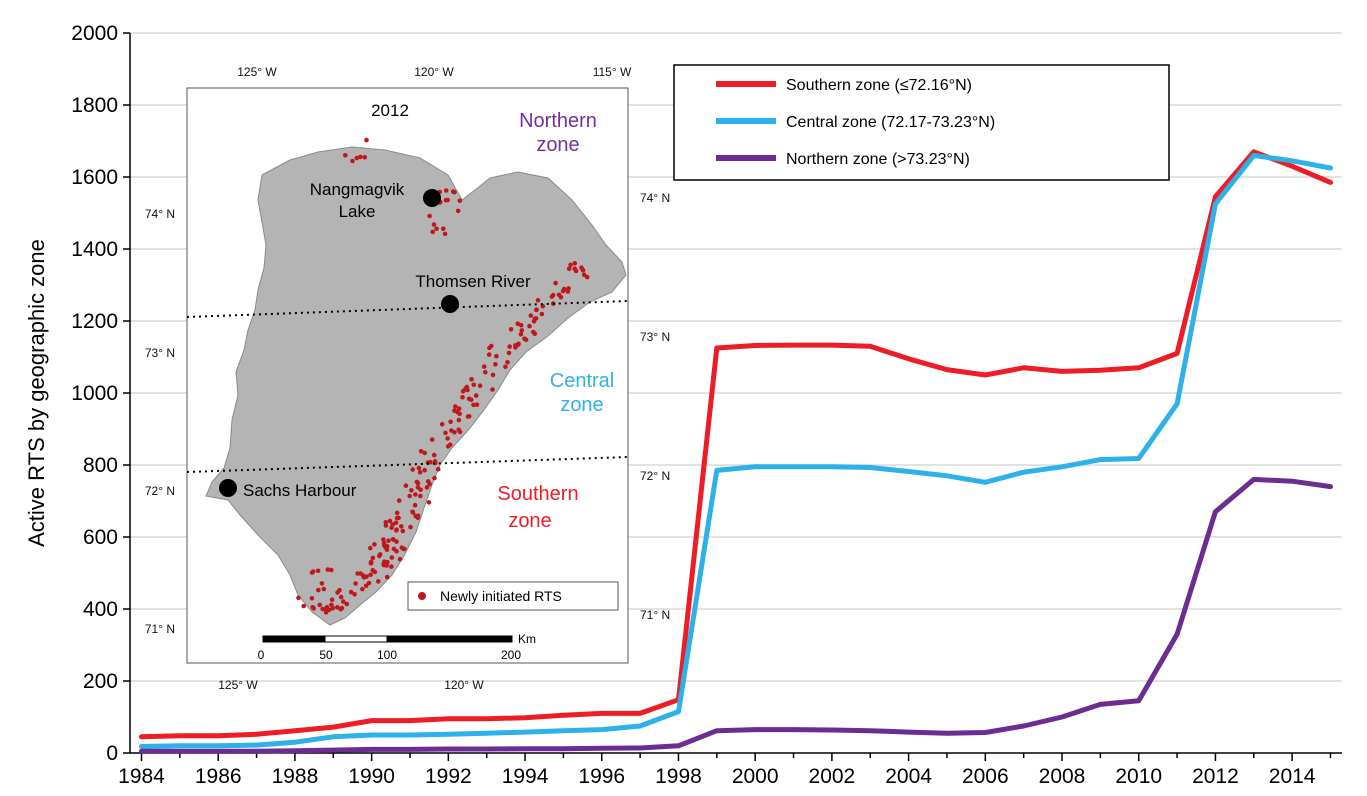  I want to click on scale-tick: 200, so click(511, 655).